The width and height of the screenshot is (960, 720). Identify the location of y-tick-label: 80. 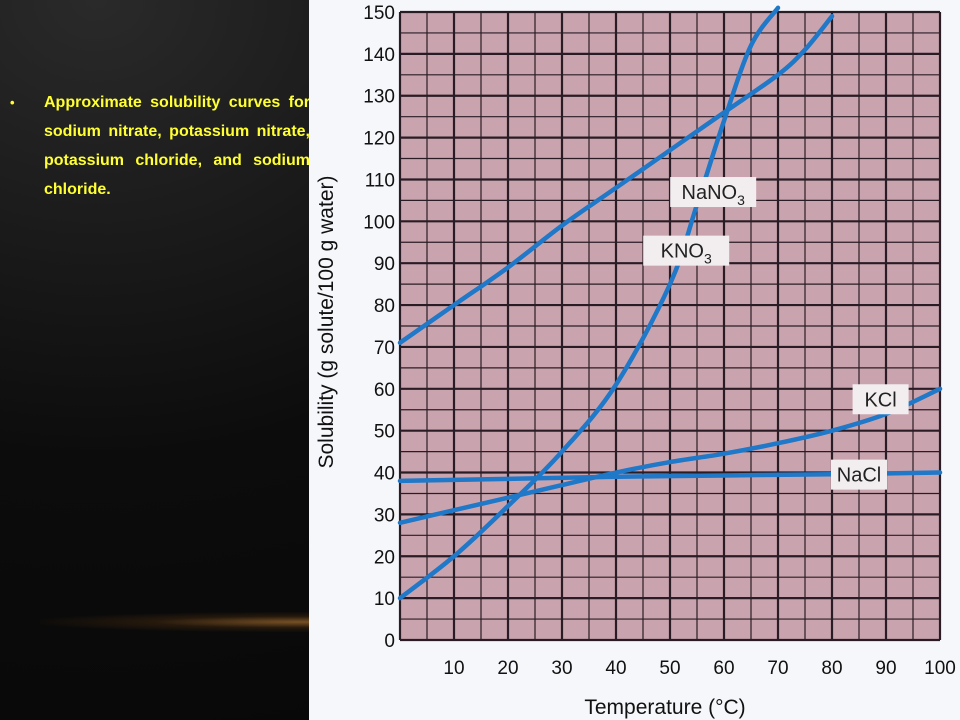
(384, 306).